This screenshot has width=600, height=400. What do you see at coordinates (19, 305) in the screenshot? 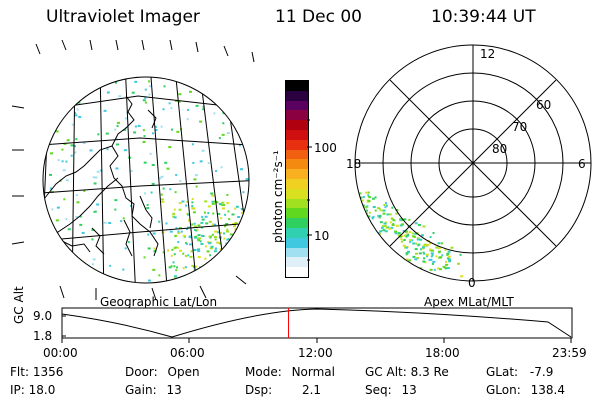
I see `timeline-ylabel: GC Alt` at bounding box center [19, 305].